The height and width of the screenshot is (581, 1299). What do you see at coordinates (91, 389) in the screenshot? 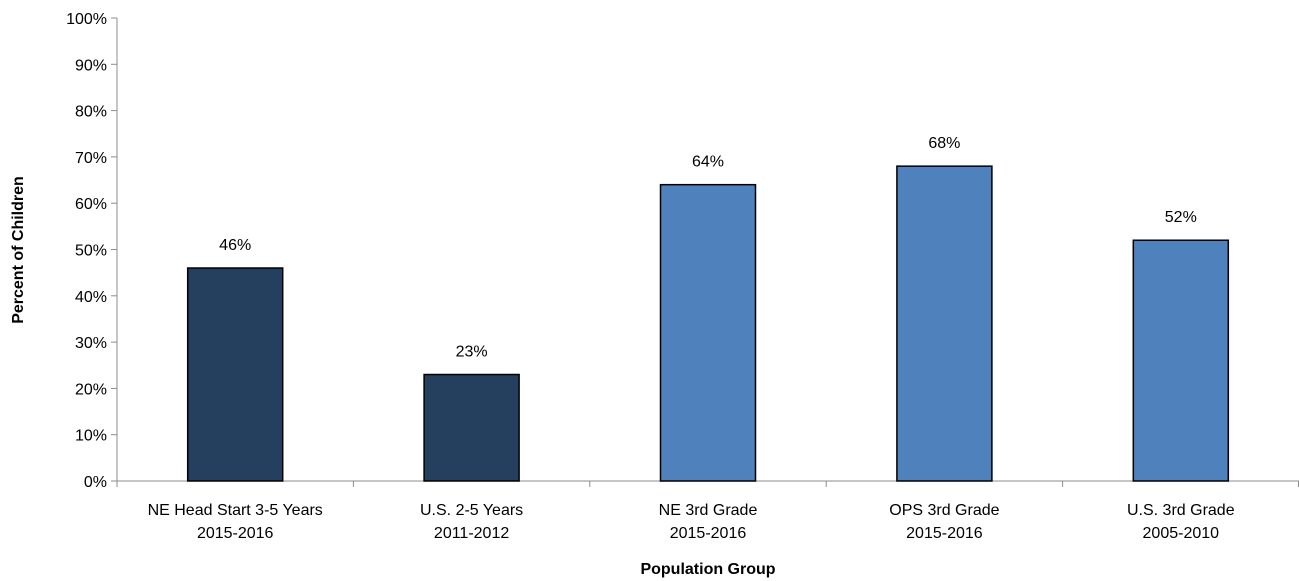
I see `y-tick-label: 20%` at bounding box center [91, 389].